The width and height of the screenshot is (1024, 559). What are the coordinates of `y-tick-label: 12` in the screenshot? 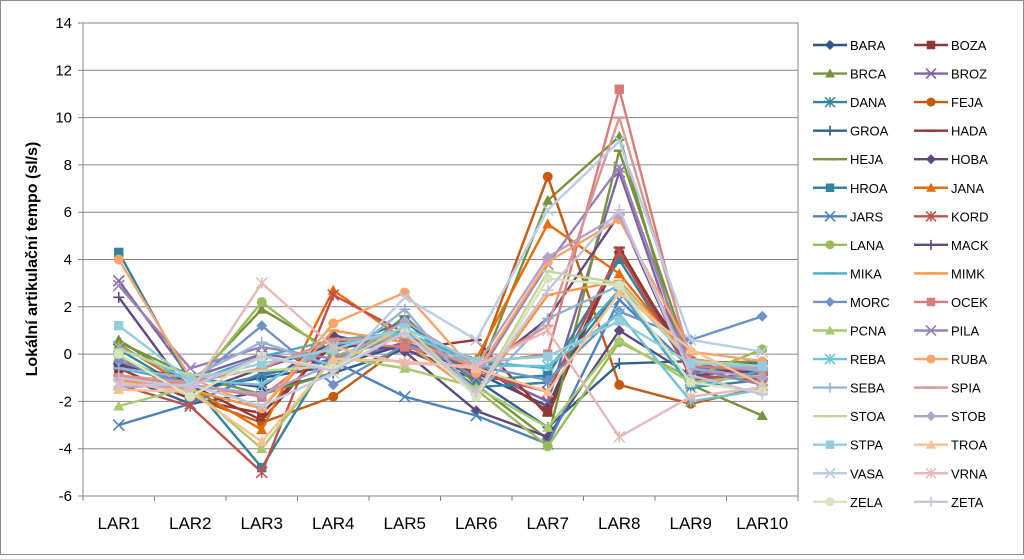 It's located at (63, 70).